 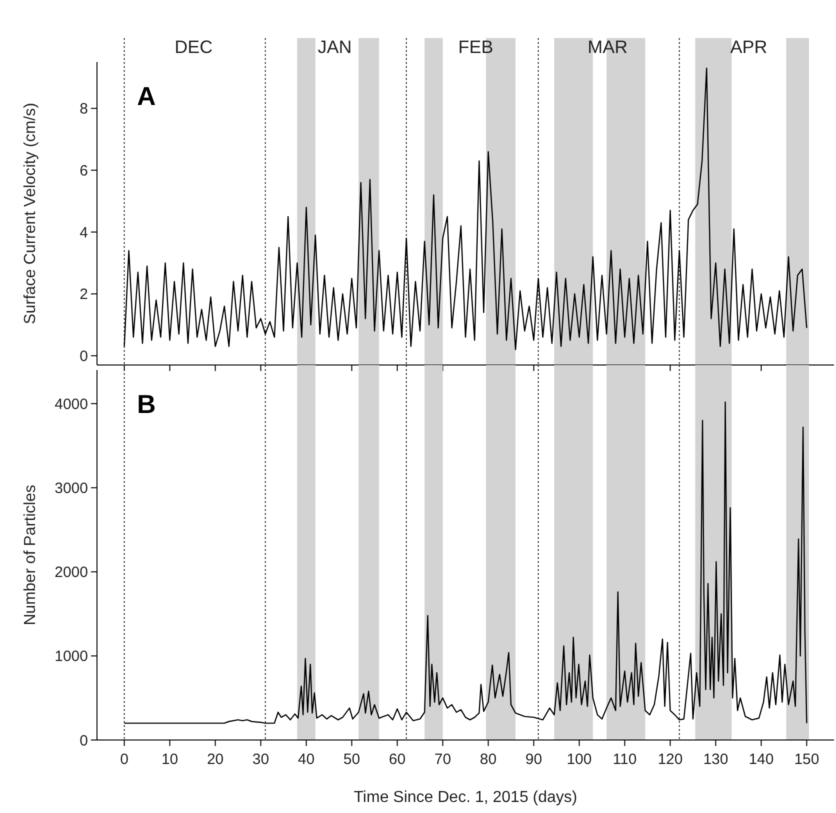 What do you see at coordinates (146, 404) in the screenshot?
I see `text: B` at bounding box center [146, 404].